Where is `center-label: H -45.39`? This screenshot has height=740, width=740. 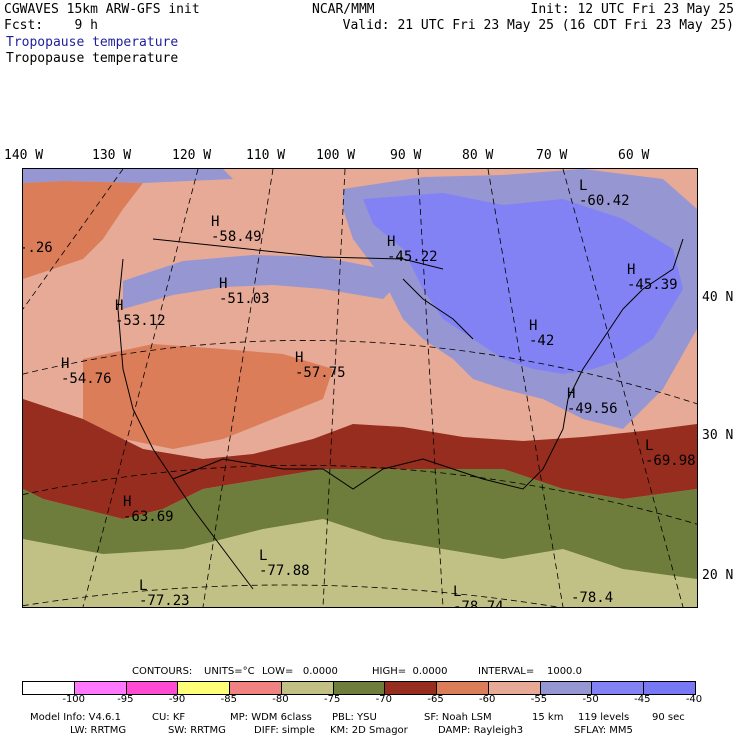
center-label: H -45.39 is located at coordinates (652, 277).